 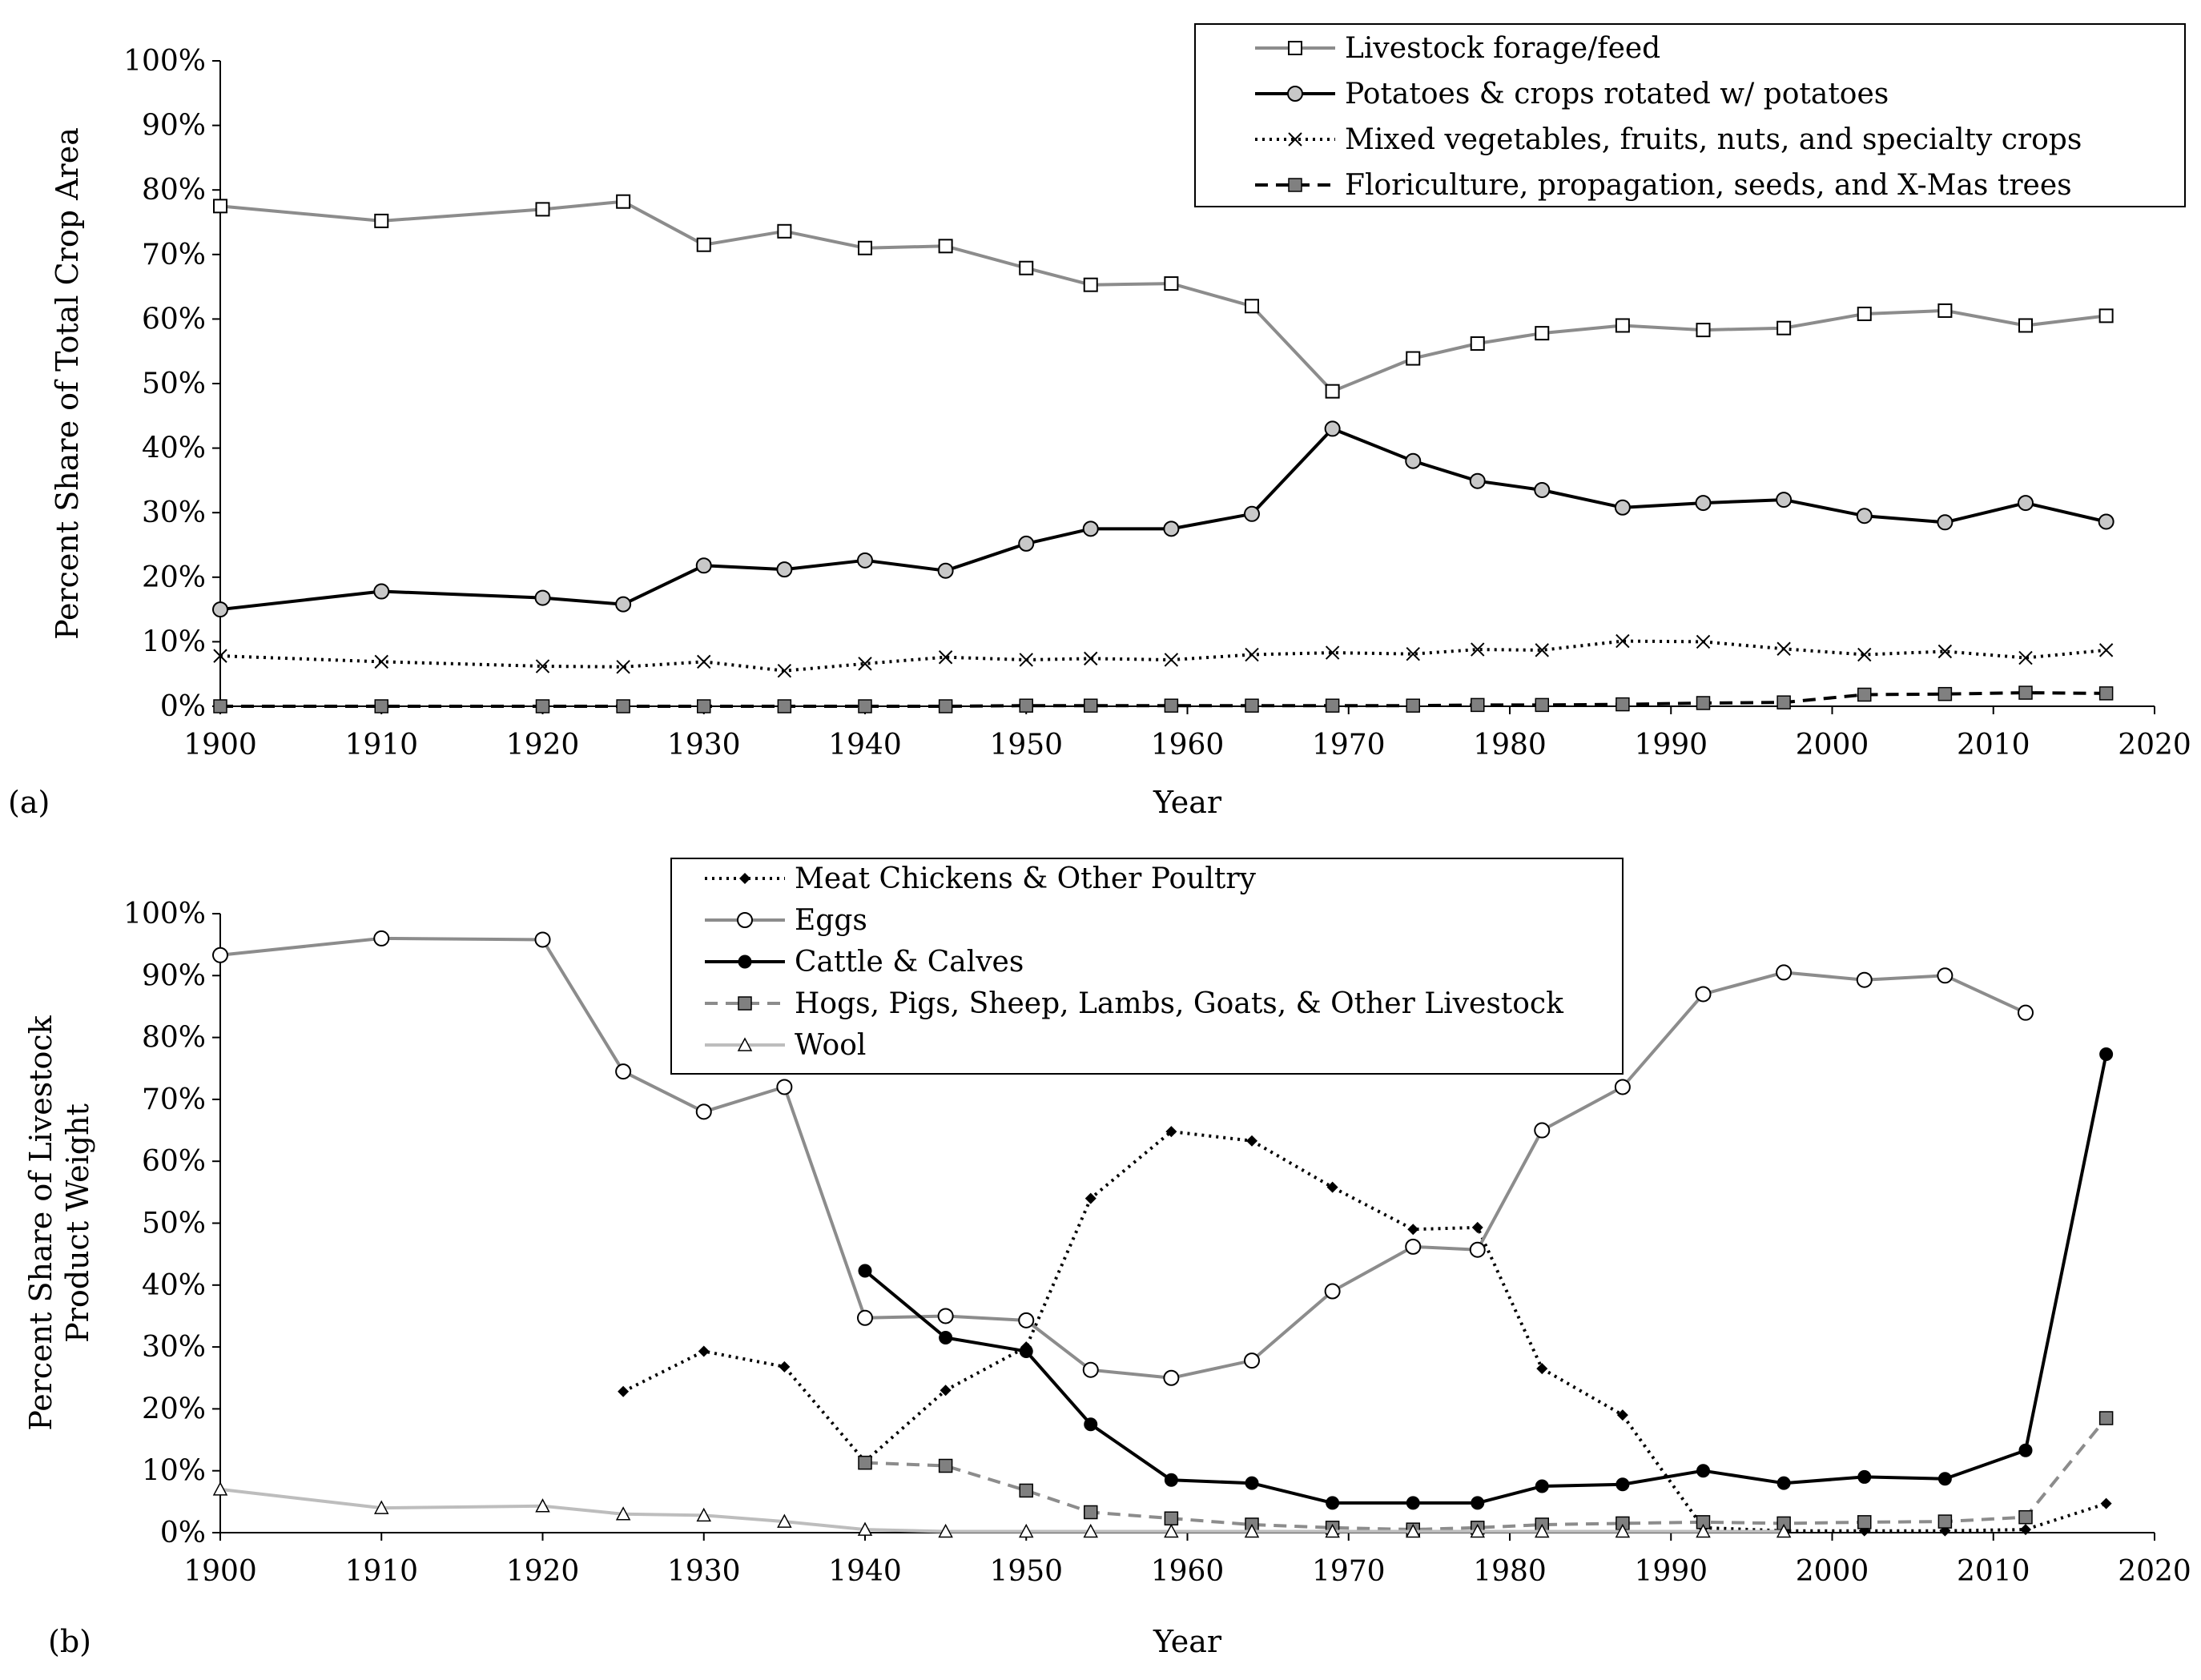 I want to click on y-axis-title: Percent Share of Total Crop Area, so click(x=67, y=383).